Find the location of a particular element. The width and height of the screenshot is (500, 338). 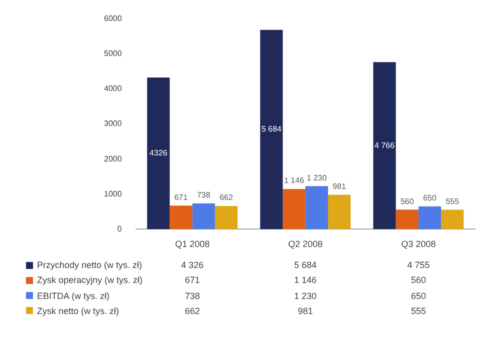

text: 662 is located at coordinates (192, 311).